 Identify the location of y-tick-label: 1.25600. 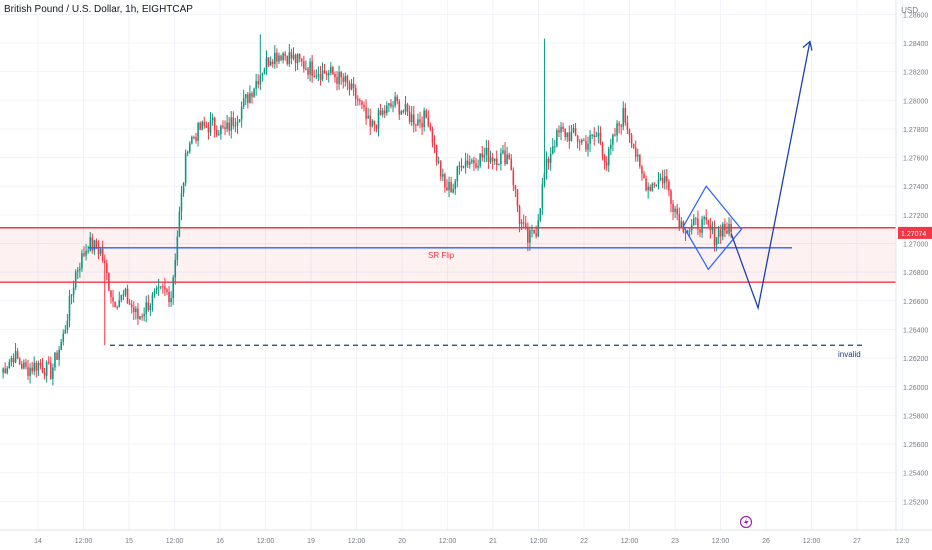
(915, 445).